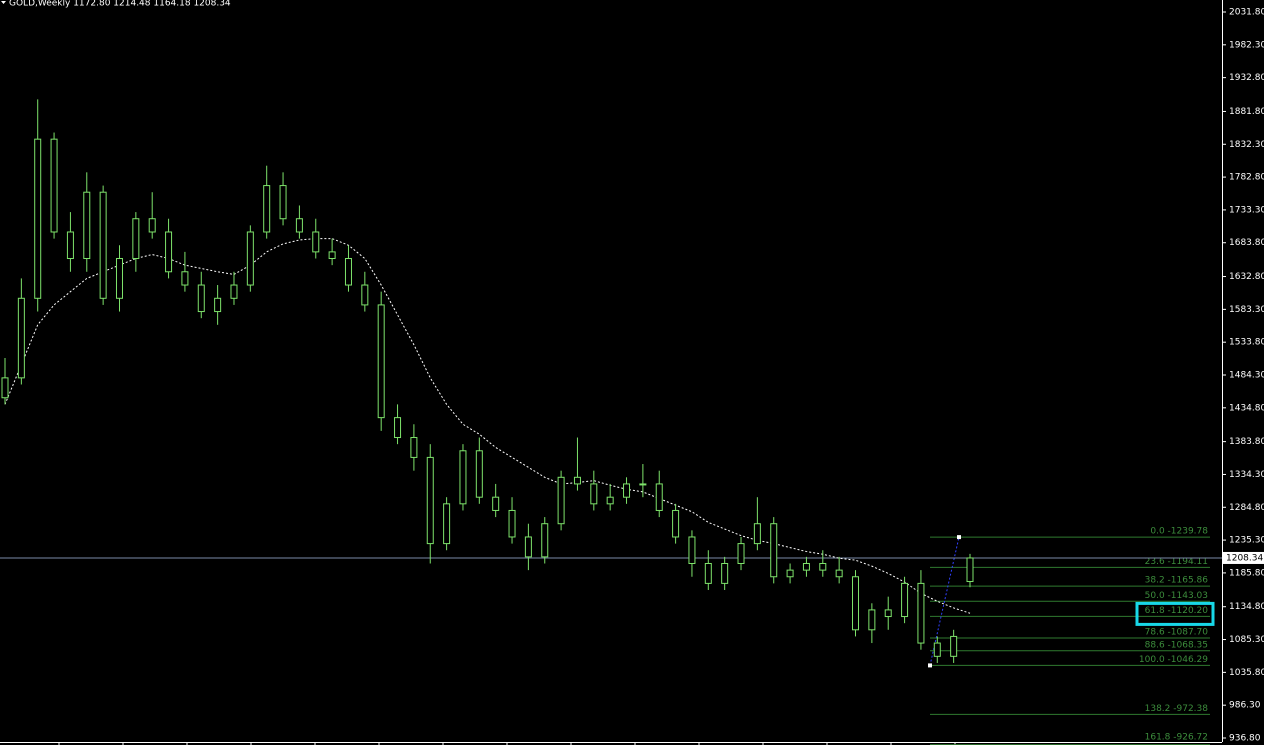  I want to click on y-tick-label: 1334.30, so click(1246, 475).